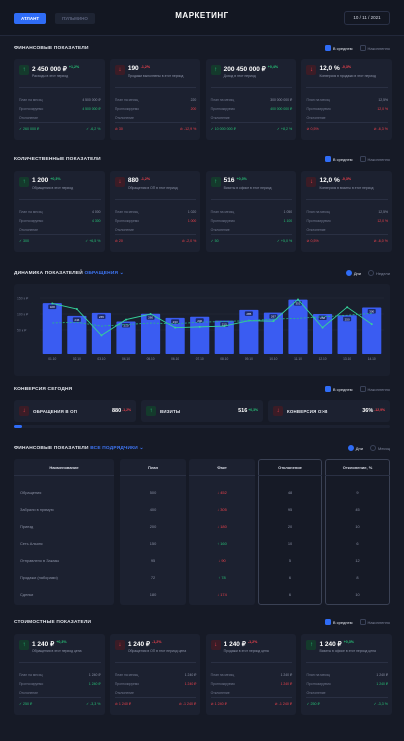  I want to click on tab-pulmino: ПУЛЬМИНО, so click(75, 18).